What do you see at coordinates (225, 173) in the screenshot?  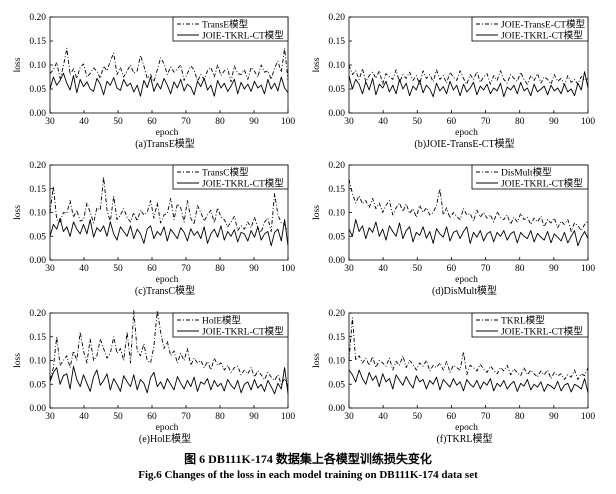 I see `legend-label: TransC模型` at bounding box center [225, 173].